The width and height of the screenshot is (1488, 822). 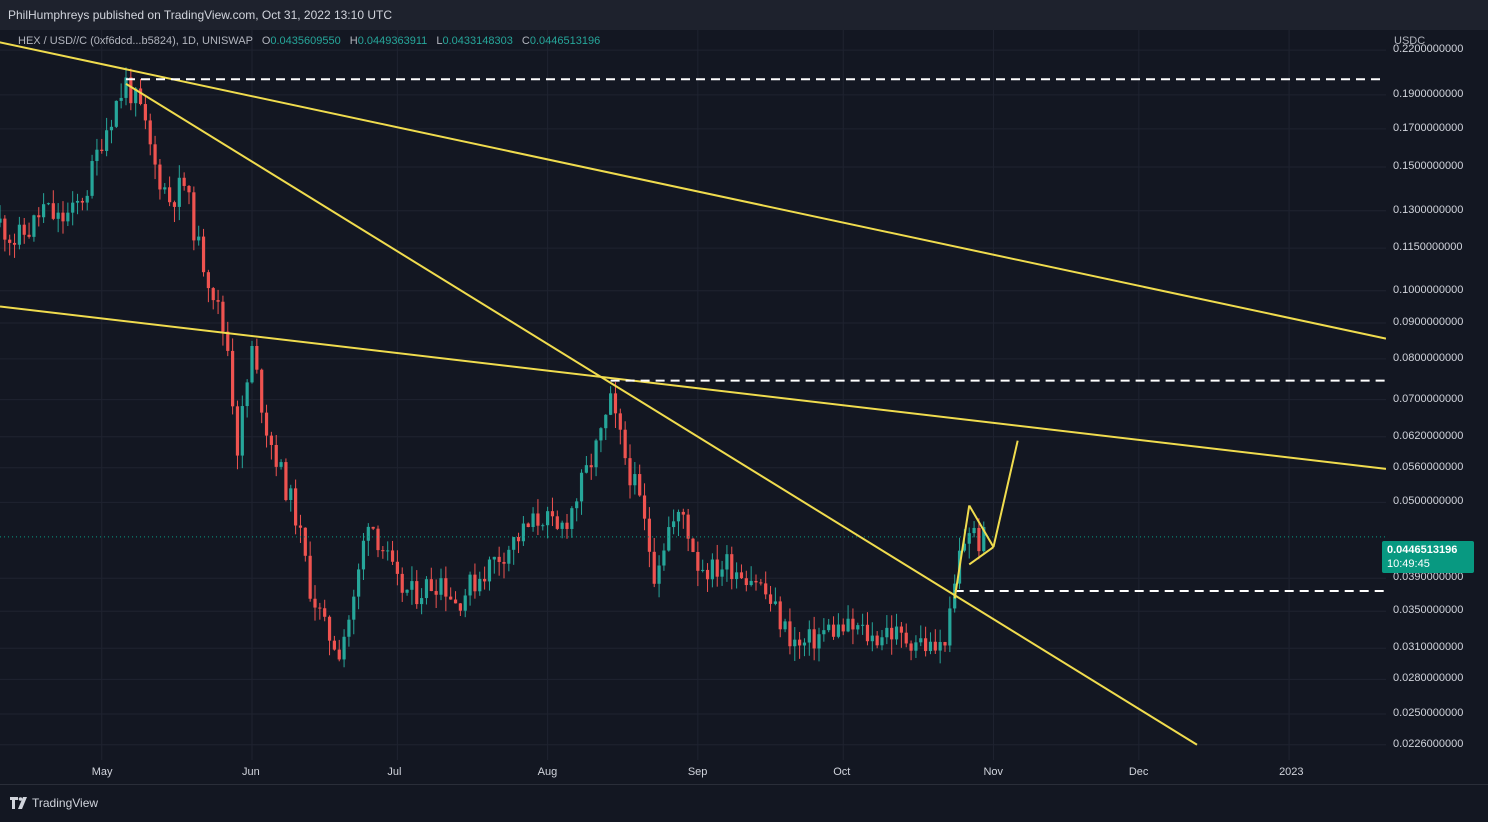 What do you see at coordinates (1428, 247) in the screenshot?
I see `price-tick-label: 0.1150000000` at bounding box center [1428, 247].